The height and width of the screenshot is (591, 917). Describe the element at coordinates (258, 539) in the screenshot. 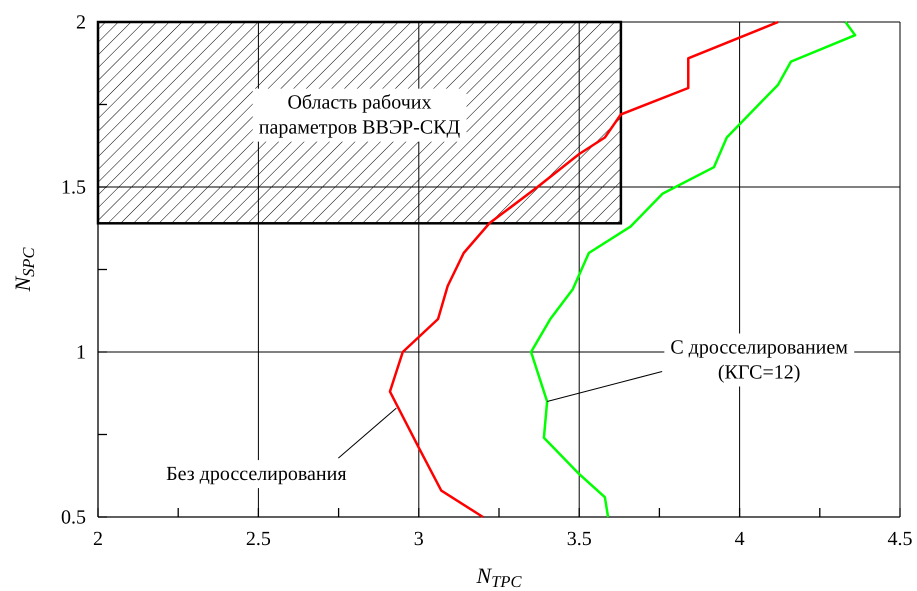

I see `x-tick-label: 2.5` at that location.